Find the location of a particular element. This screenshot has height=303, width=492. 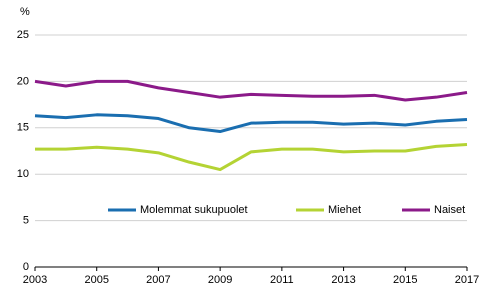

x-tick-label: 2011 is located at coordinates (282, 280).